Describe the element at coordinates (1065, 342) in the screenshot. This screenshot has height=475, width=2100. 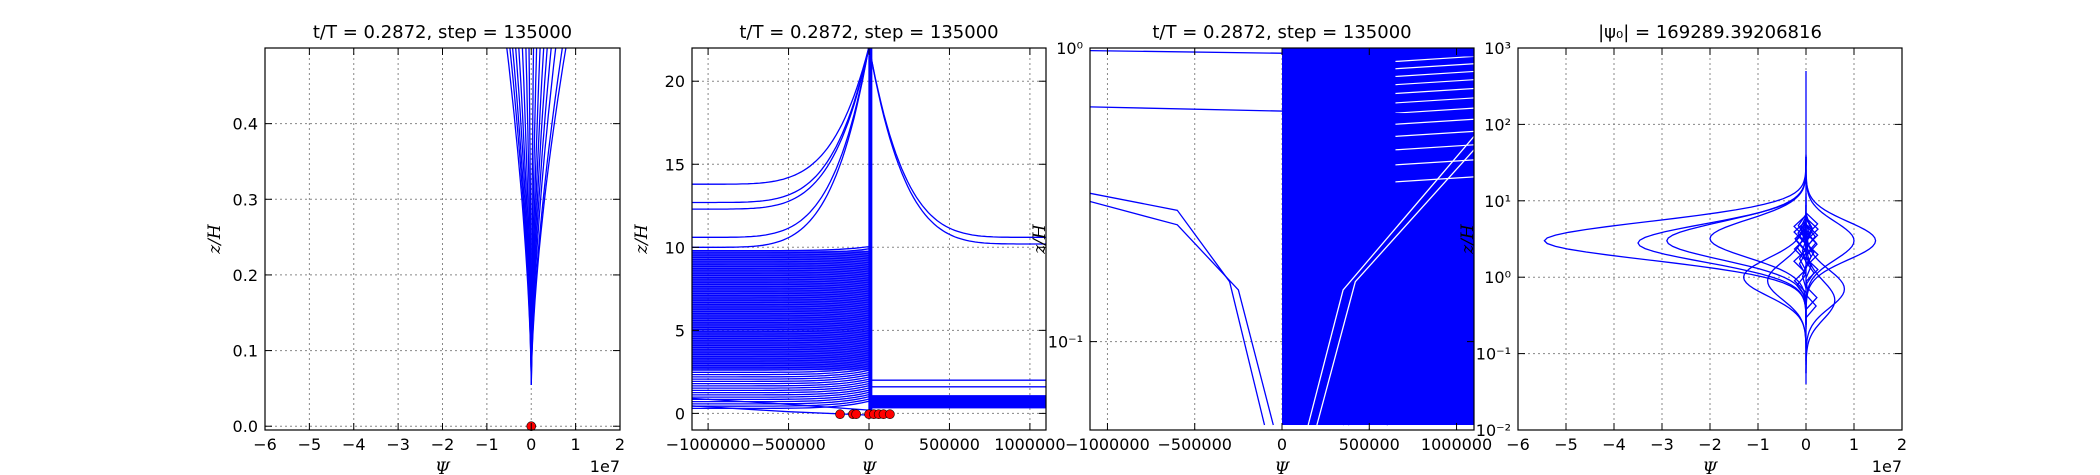
I see `y-tick-label: 10⁻¹` at that location.